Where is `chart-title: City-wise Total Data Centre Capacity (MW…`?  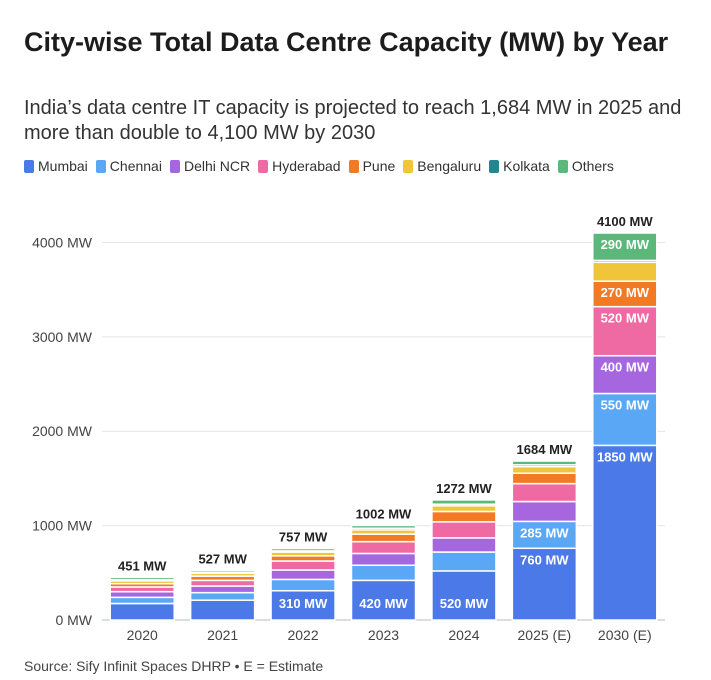
chart-title: City-wise Total Data Centre Capacity (MW… is located at coordinates (346, 42).